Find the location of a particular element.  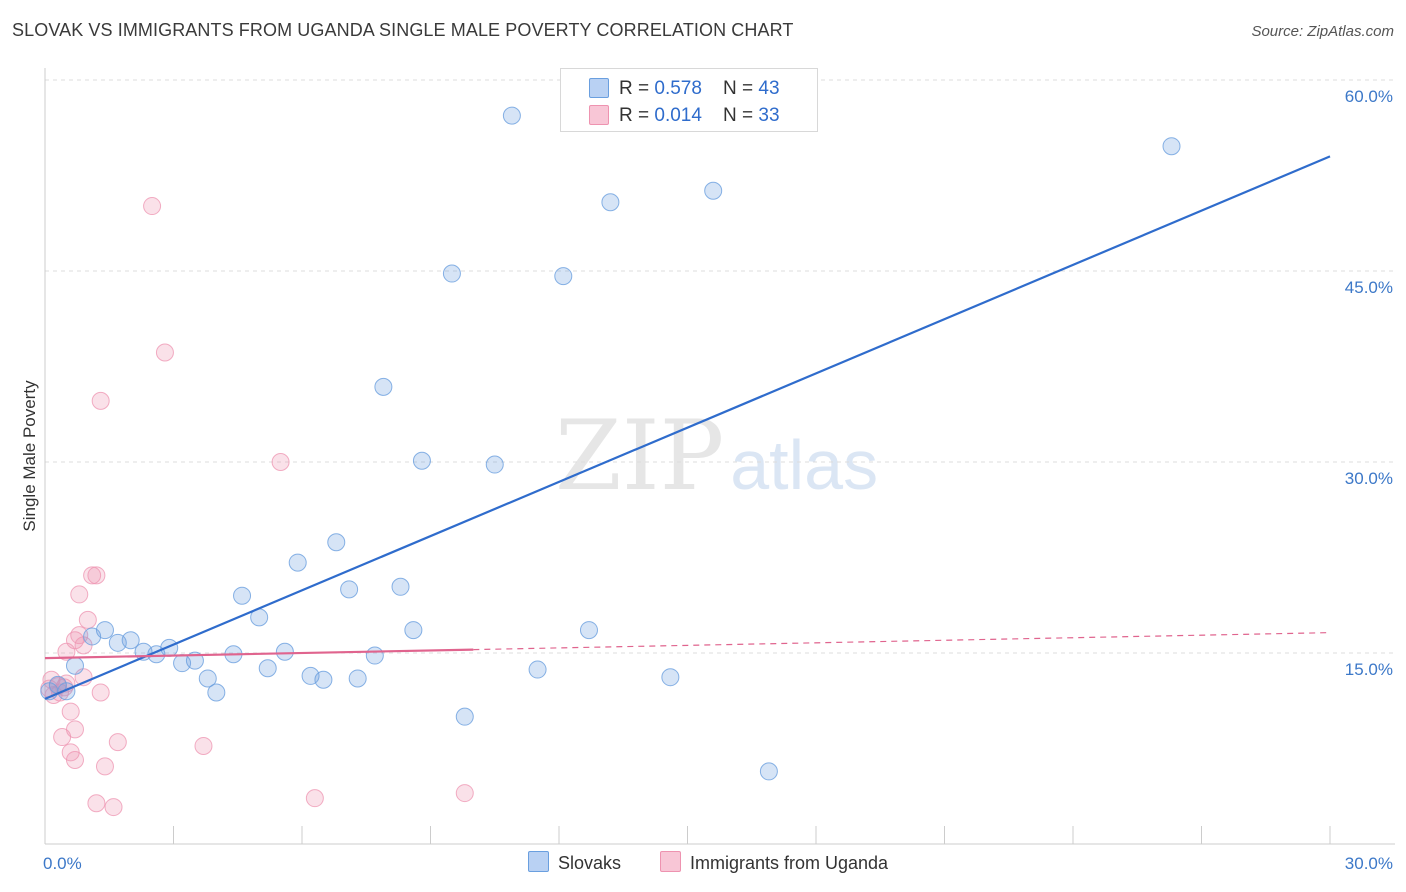

legend-r-label-1: R = is located at coordinates (637, 88).